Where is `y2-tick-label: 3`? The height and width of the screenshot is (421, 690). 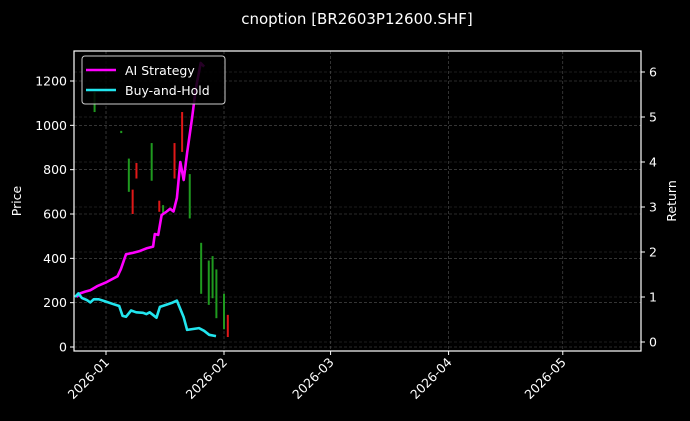 y2-tick-label: 3 is located at coordinates (653, 207).